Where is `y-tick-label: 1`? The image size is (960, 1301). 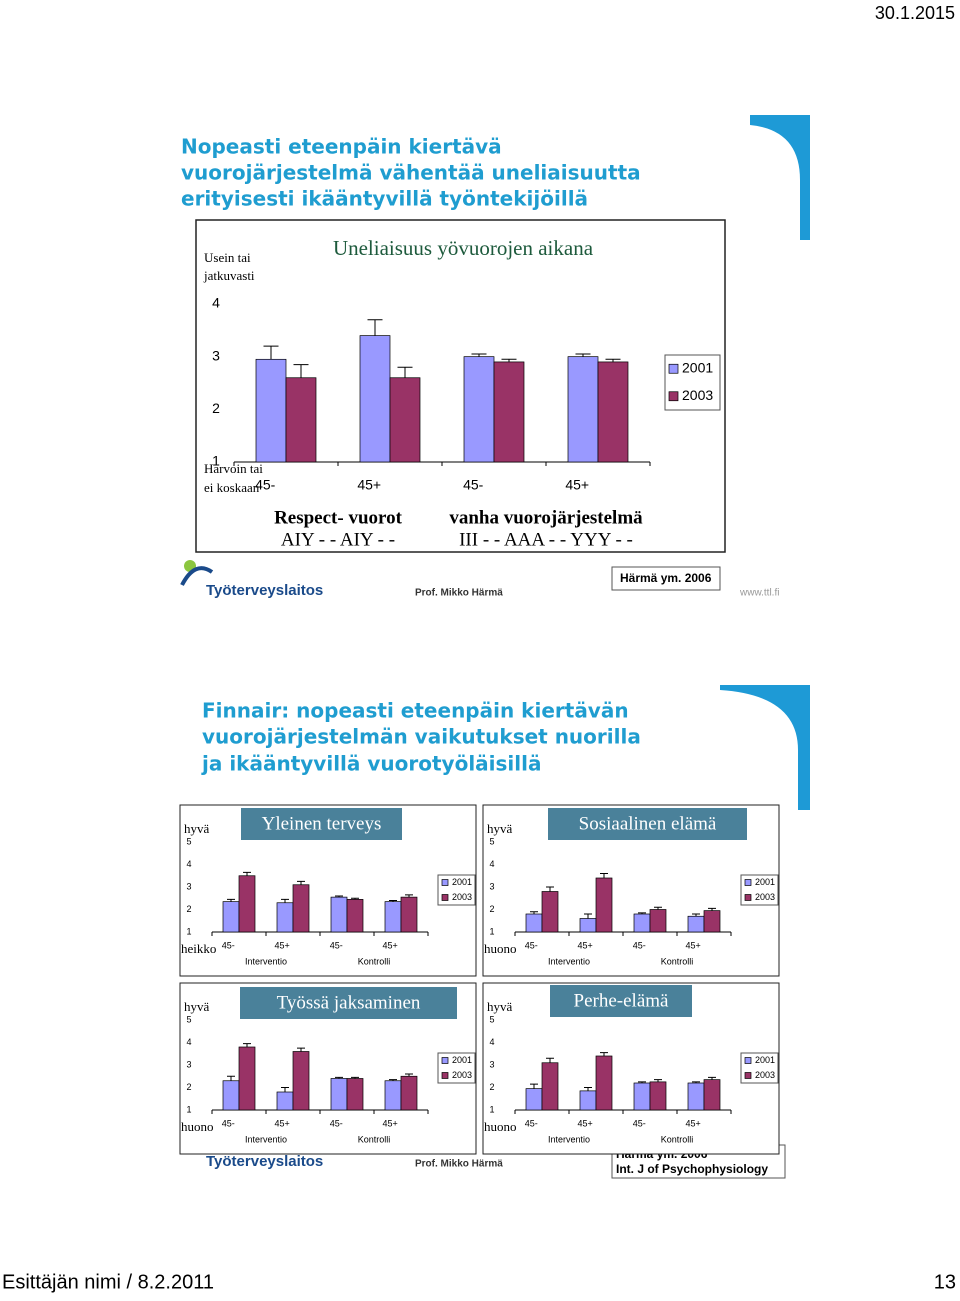 y-tick-label: 1 is located at coordinates (216, 461).